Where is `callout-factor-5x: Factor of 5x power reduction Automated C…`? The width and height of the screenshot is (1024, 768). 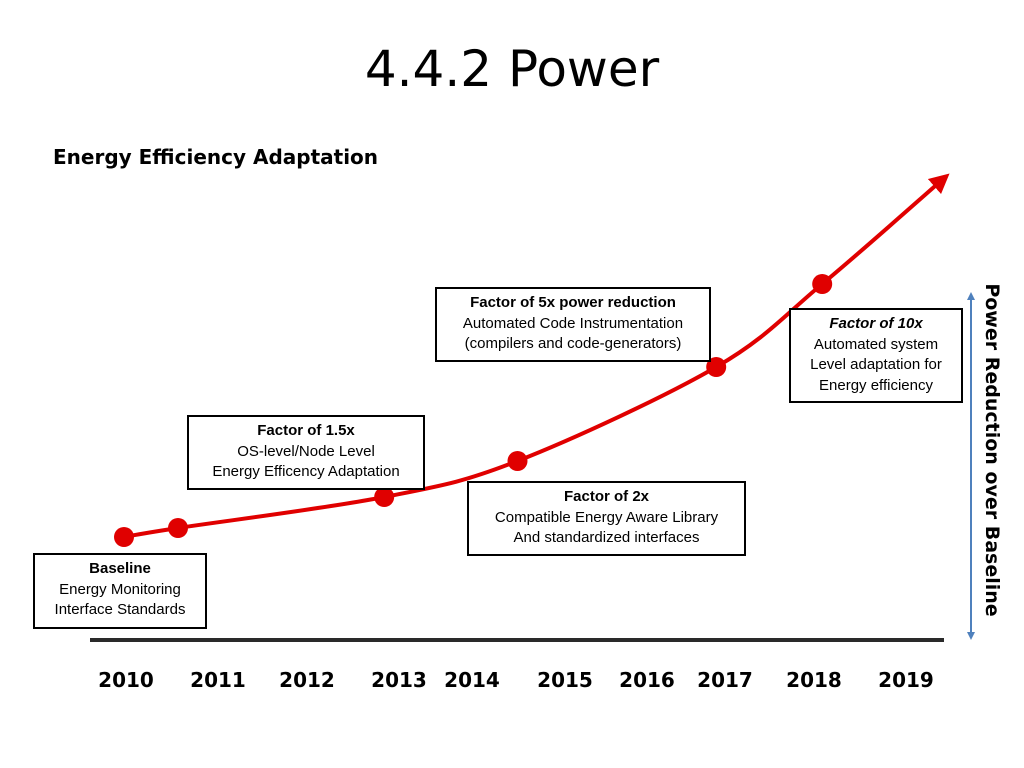 callout-factor-5x: Factor of 5x power reduction Automated C… is located at coordinates (573, 324).